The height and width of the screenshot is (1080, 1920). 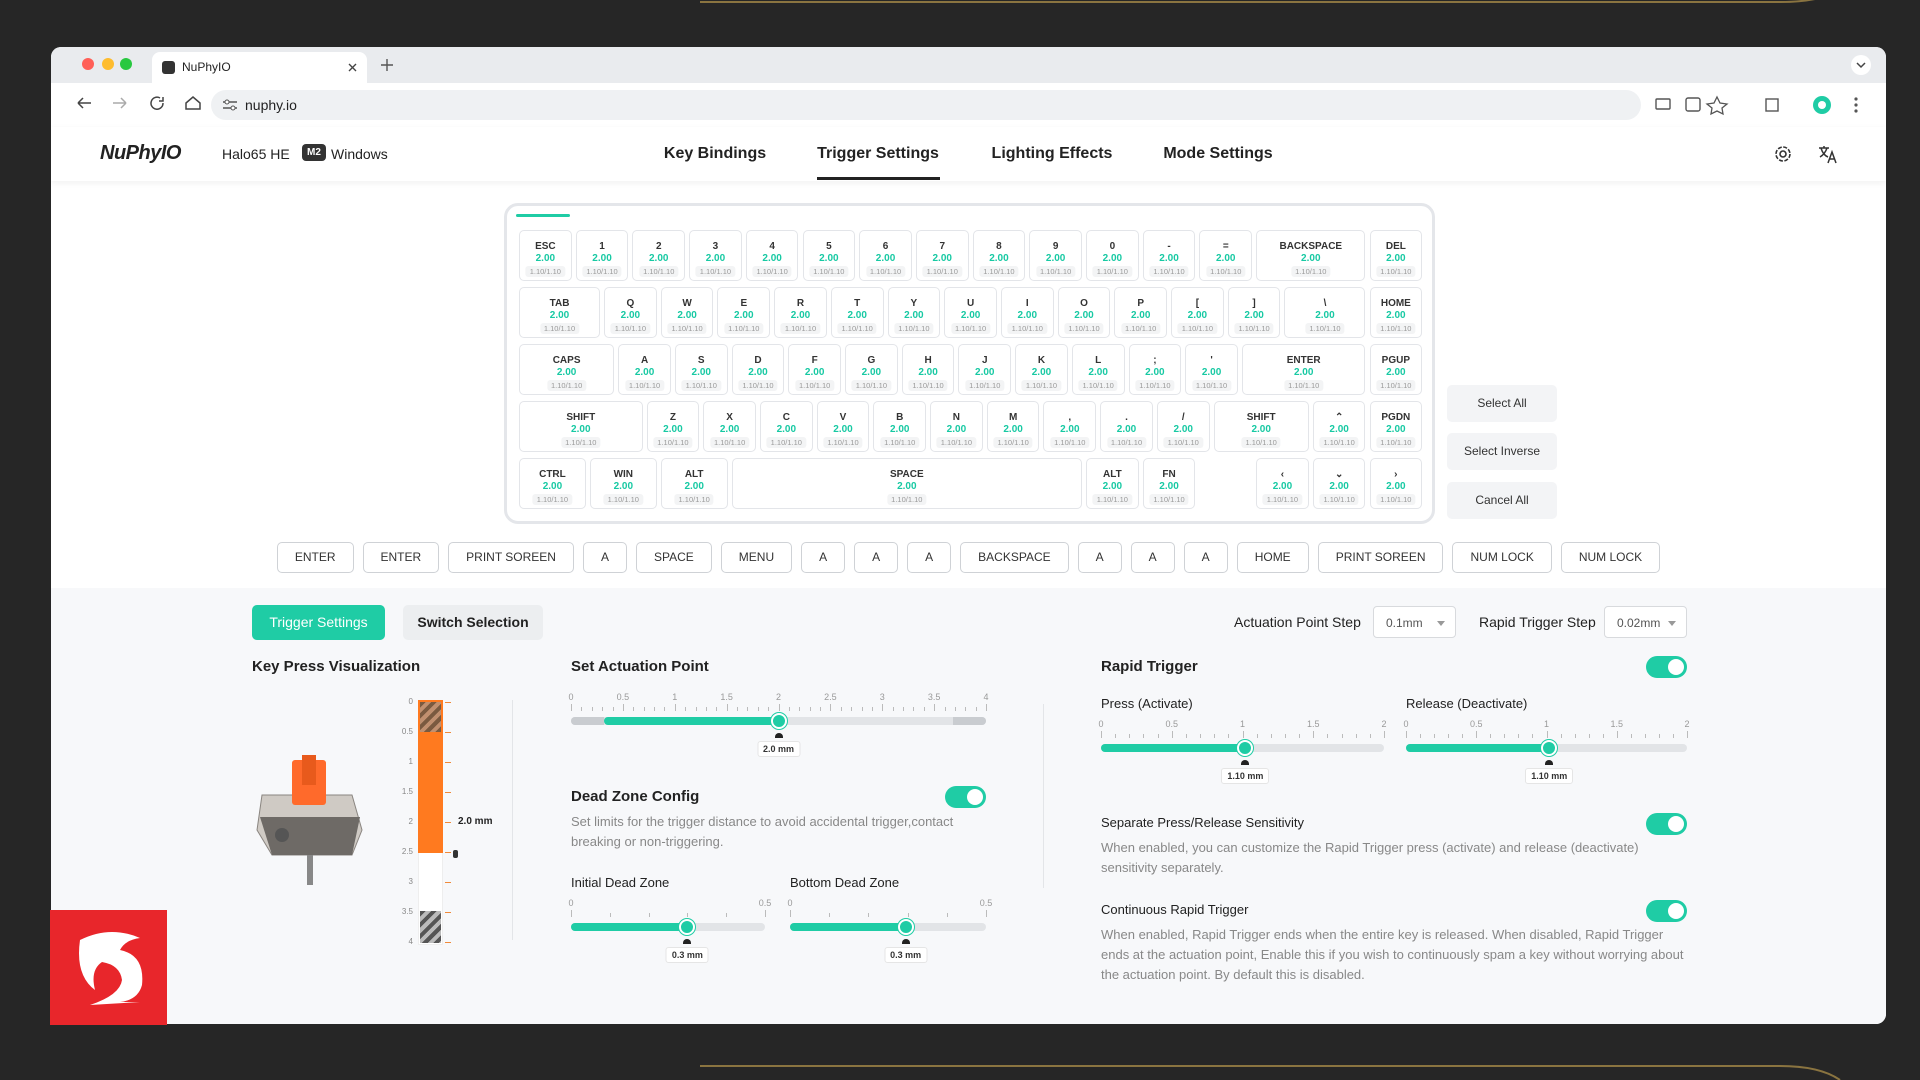 What do you see at coordinates (1098, 369) in the screenshot?
I see `key: L 2.00 1.10/1.10` at bounding box center [1098, 369].